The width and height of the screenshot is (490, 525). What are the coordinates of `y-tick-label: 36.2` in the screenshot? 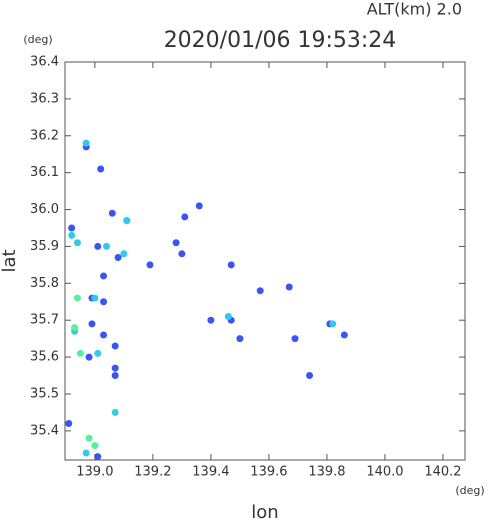 It's located at (44, 135).